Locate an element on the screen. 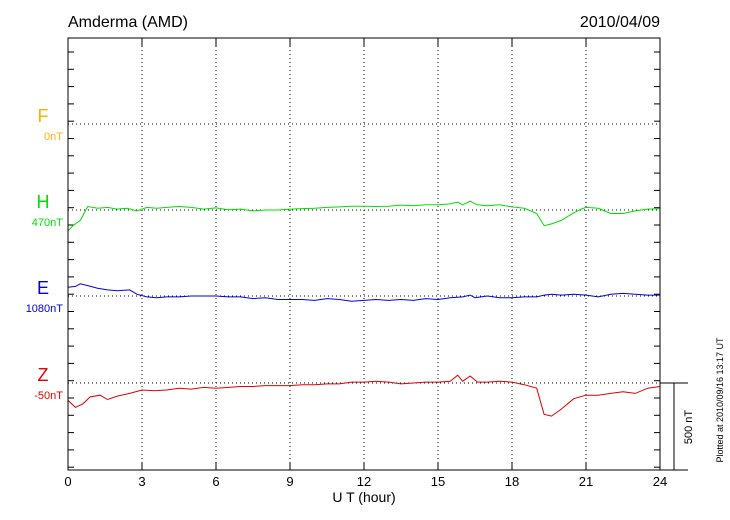 This screenshot has width=730, height=520. x-tick-label: 9 is located at coordinates (289, 481).